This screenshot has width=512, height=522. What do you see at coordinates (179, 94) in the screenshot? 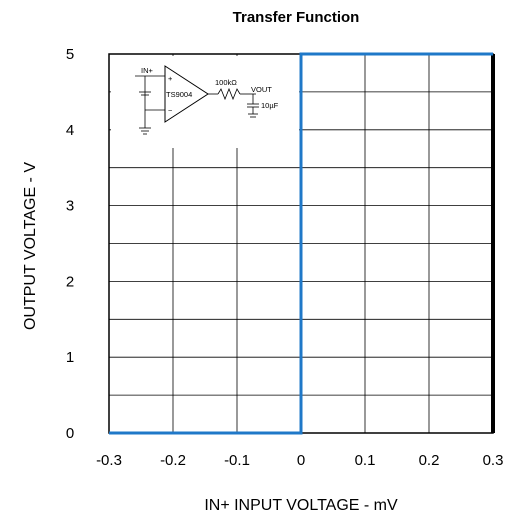
I see `inset-label-op-amp: TS9004` at bounding box center [179, 94].